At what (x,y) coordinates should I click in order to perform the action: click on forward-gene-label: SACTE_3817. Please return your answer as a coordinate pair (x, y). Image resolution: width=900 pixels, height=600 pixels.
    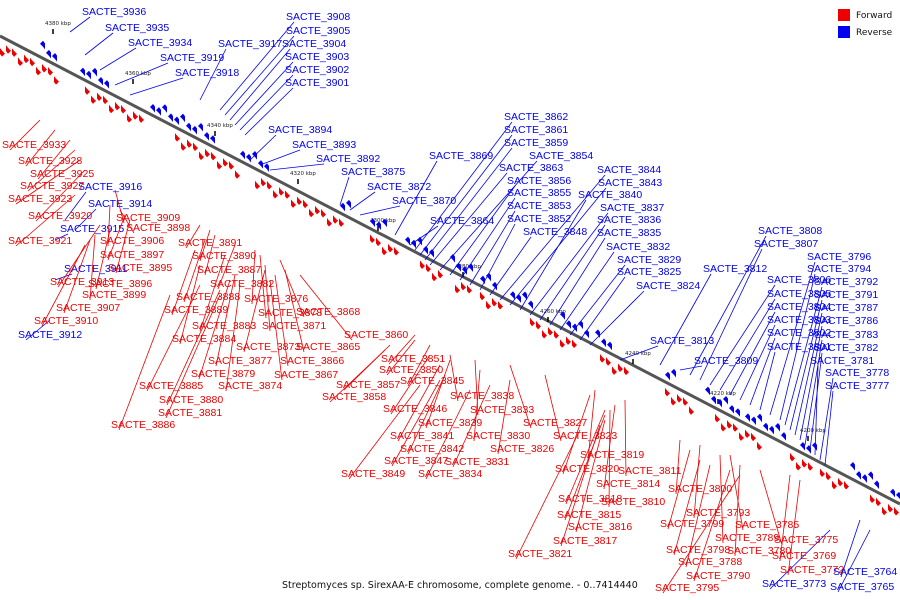
    Looking at the image, I should click on (585, 541).